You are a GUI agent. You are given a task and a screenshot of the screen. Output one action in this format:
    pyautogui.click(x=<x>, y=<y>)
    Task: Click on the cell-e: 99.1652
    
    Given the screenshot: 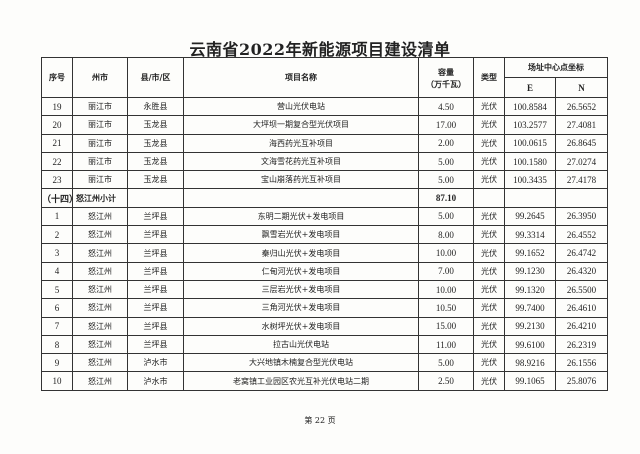 What is the action you would take?
    pyautogui.click(x=530, y=253)
    